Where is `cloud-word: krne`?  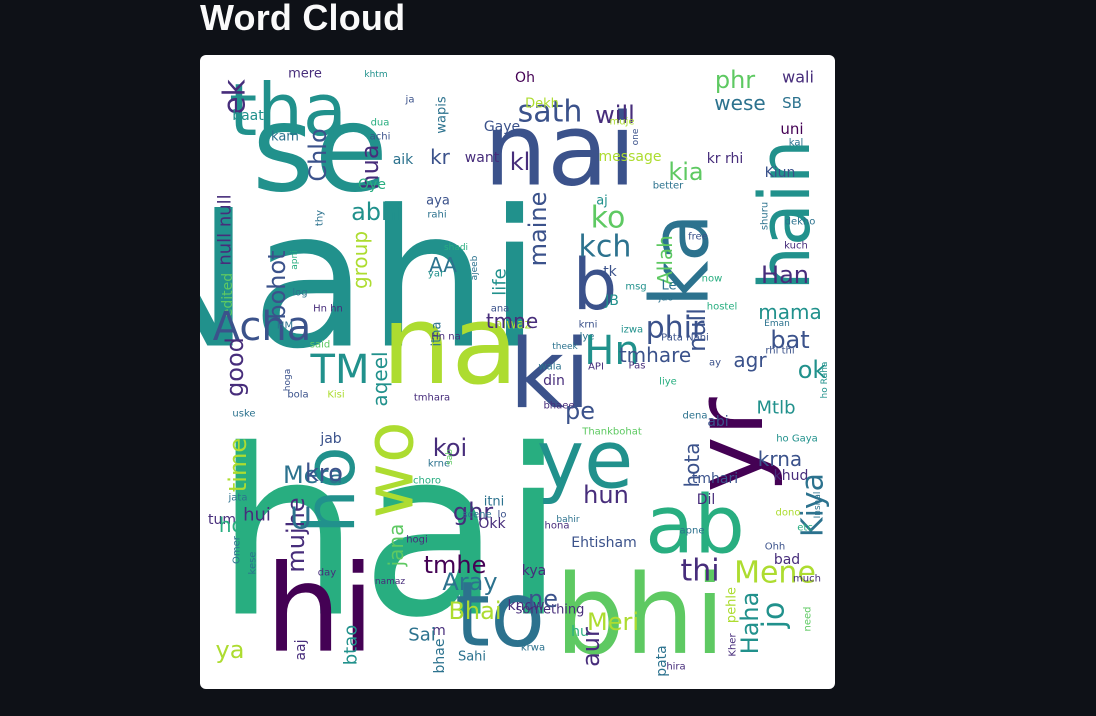 cloud-word: krne is located at coordinates (439, 464).